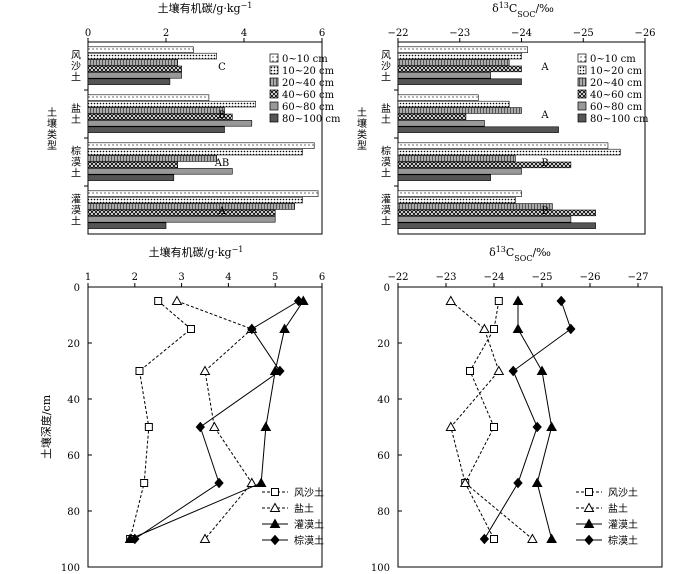  I want to click on series-triangle-open, so click(491, 419).